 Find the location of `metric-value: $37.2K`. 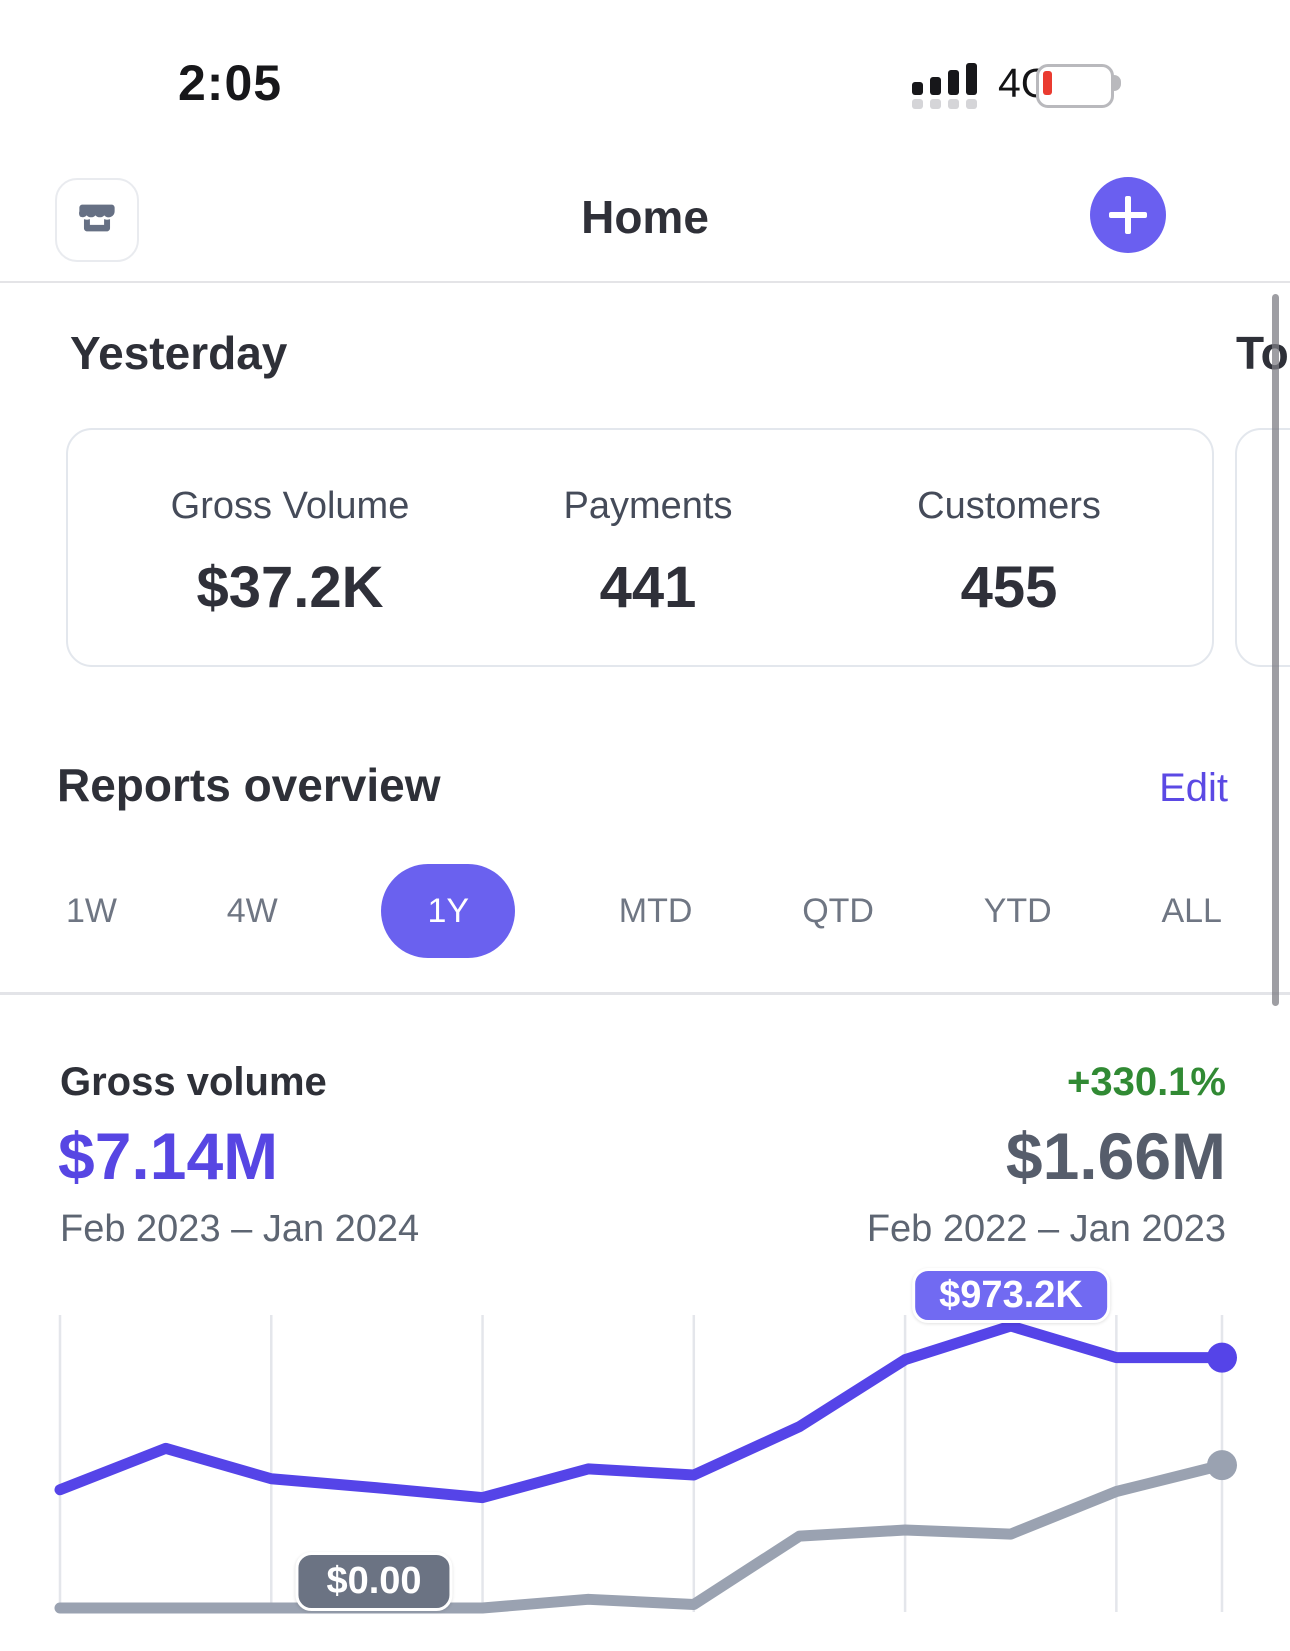

metric-value: $37.2K is located at coordinates (290, 587).